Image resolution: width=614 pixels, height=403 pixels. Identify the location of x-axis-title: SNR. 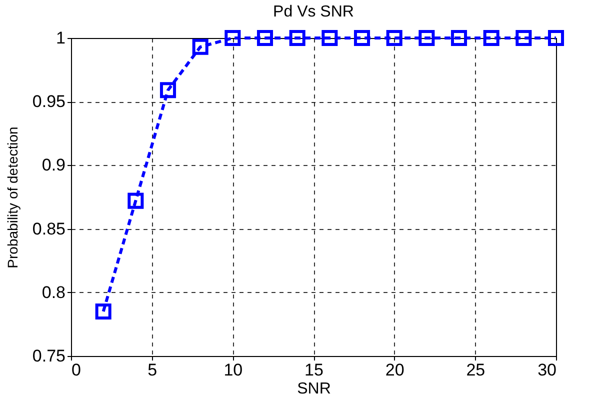
(314, 389).